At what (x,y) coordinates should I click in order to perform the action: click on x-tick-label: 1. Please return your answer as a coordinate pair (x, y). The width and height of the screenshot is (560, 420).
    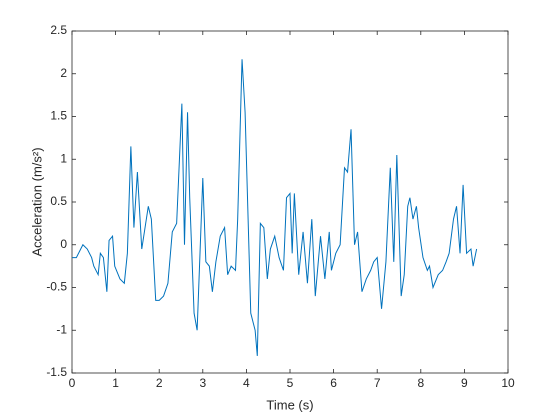
    Looking at the image, I should click on (115, 383).